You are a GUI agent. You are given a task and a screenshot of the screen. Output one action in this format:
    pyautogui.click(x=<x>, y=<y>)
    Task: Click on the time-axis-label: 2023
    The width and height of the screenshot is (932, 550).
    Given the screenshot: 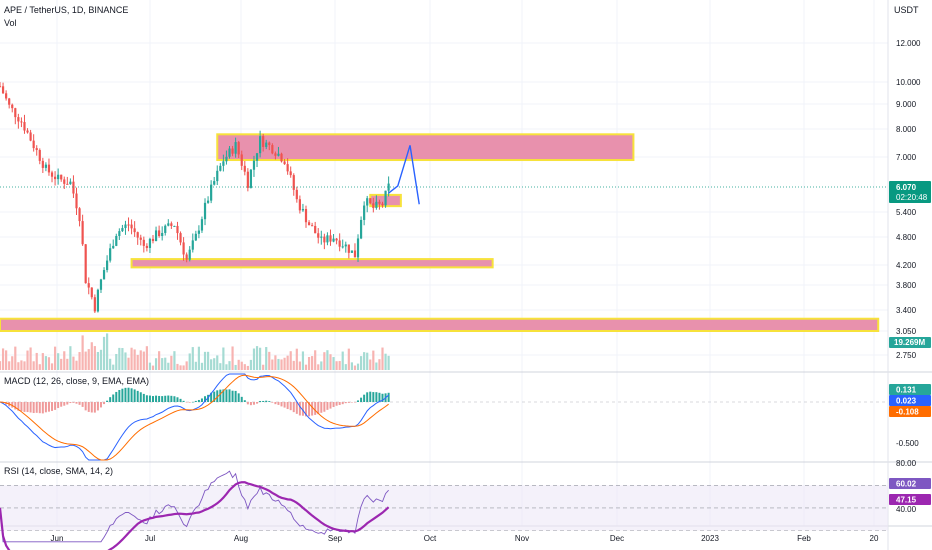 What is the action you would take?
    pyautogui.click(x=710, y=538)
    